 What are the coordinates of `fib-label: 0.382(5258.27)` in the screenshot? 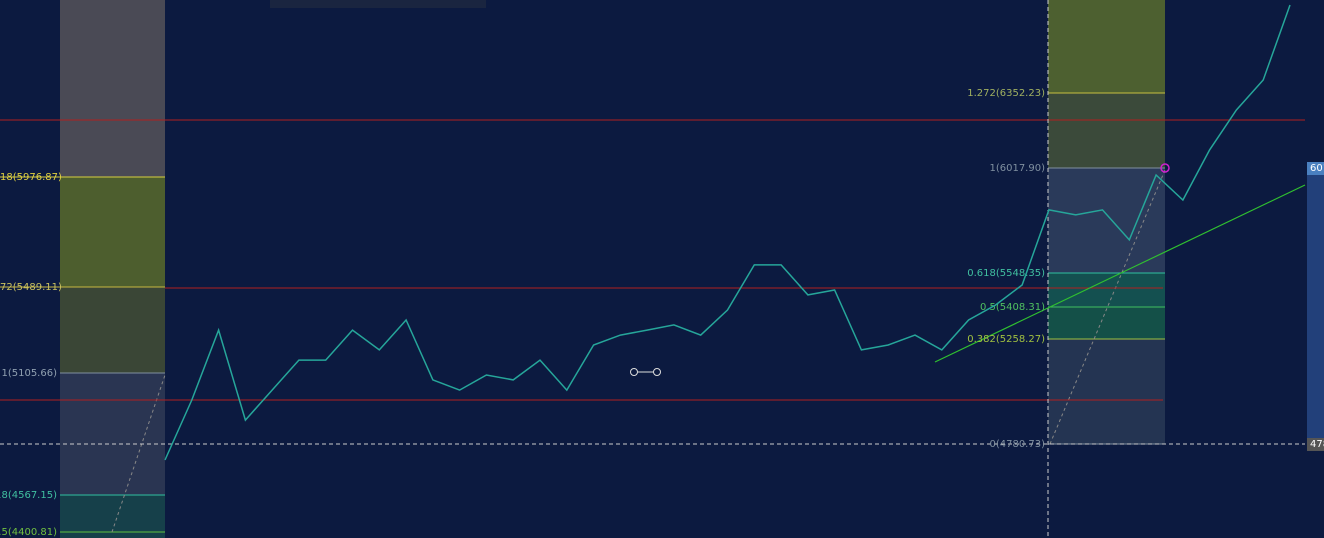 It's located at (1006, 339).